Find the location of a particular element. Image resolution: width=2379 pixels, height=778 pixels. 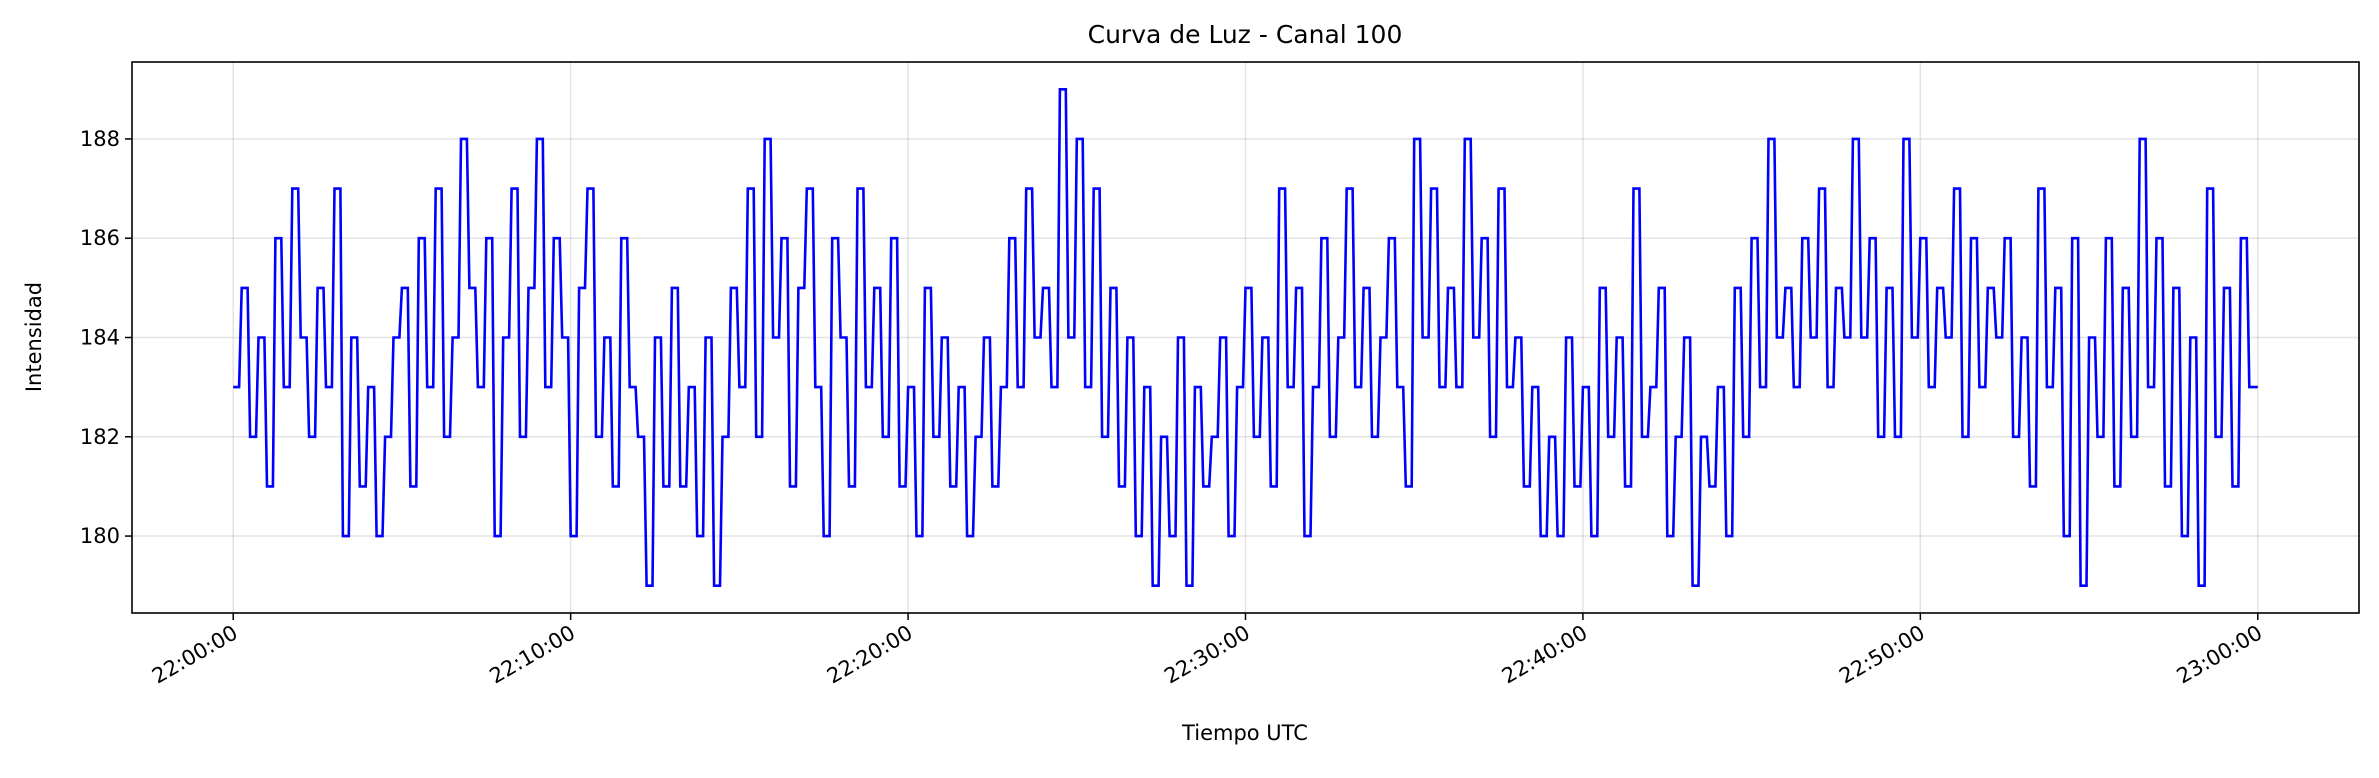

y-tick-label: 184 is located at coordinates (100, 338).